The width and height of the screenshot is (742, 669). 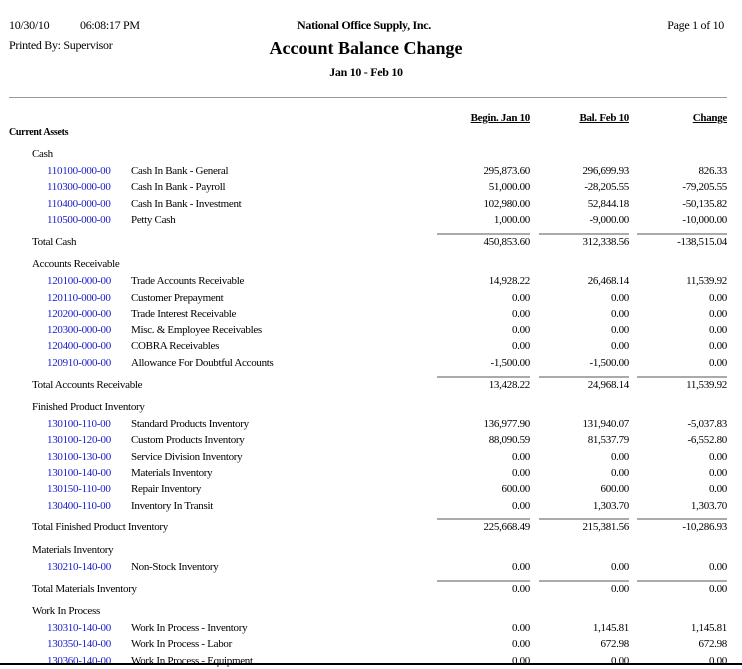 What do you see at coordinates (79, 644) in the screenshot?
I see `account-number-link: 130350-140-00` at bounding box center [79, 644].